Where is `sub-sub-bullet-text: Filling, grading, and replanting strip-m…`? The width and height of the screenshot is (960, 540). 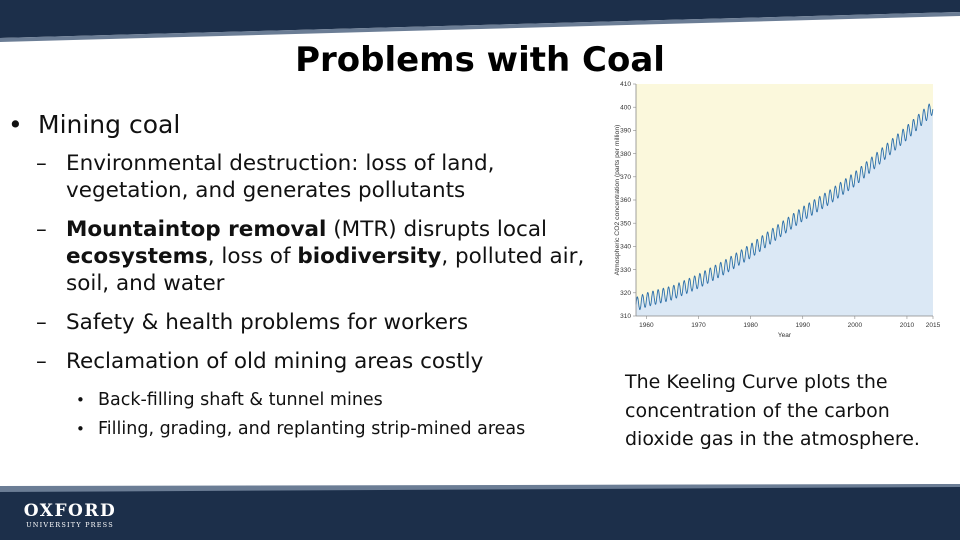
sub-sub-bullet-text: Filling, grading, and replanting strip-m… is located at coordinates (312, 429).